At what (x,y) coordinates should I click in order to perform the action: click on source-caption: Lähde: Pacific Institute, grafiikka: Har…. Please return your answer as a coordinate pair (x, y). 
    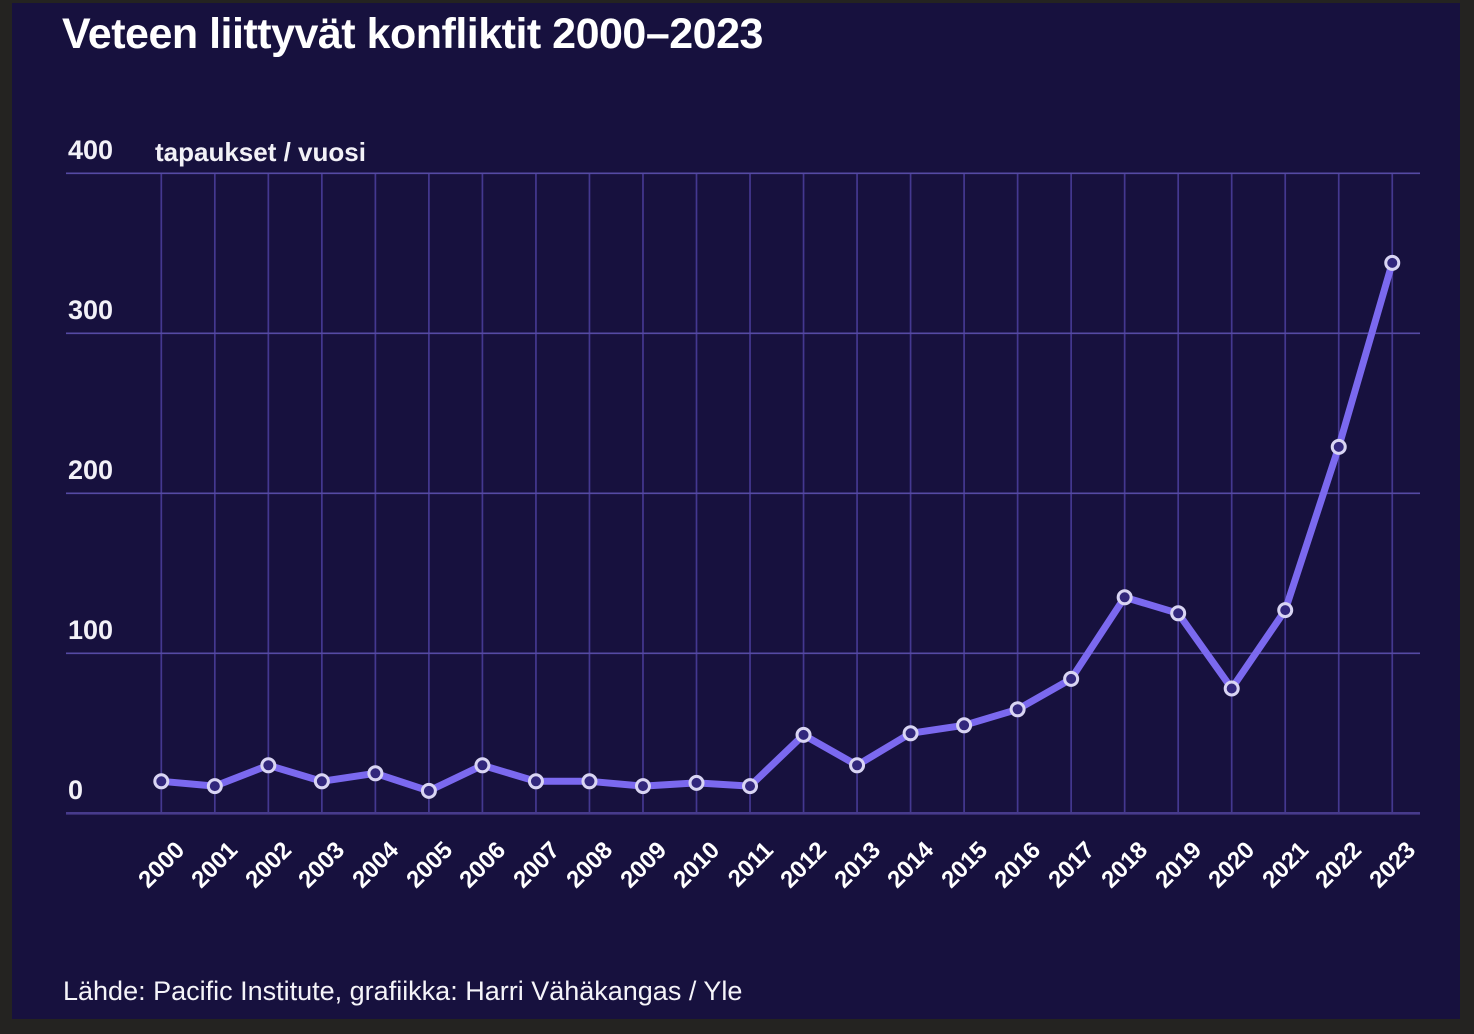
    Looking at the image, I should click on (403, 991).